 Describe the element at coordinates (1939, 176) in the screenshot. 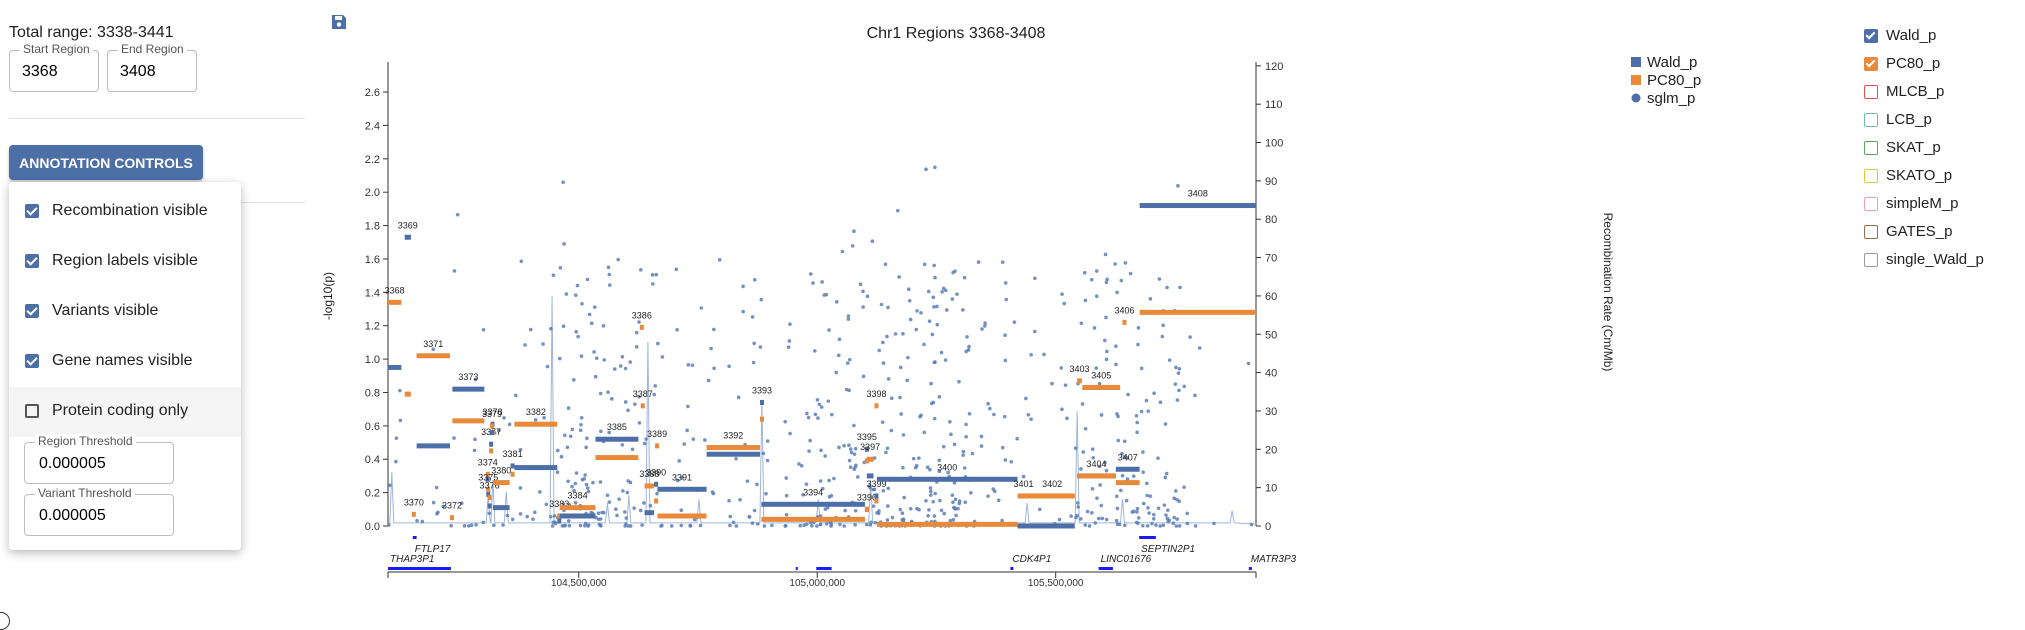

I see `legend-item-skato-p: SKATO_p` at that location.